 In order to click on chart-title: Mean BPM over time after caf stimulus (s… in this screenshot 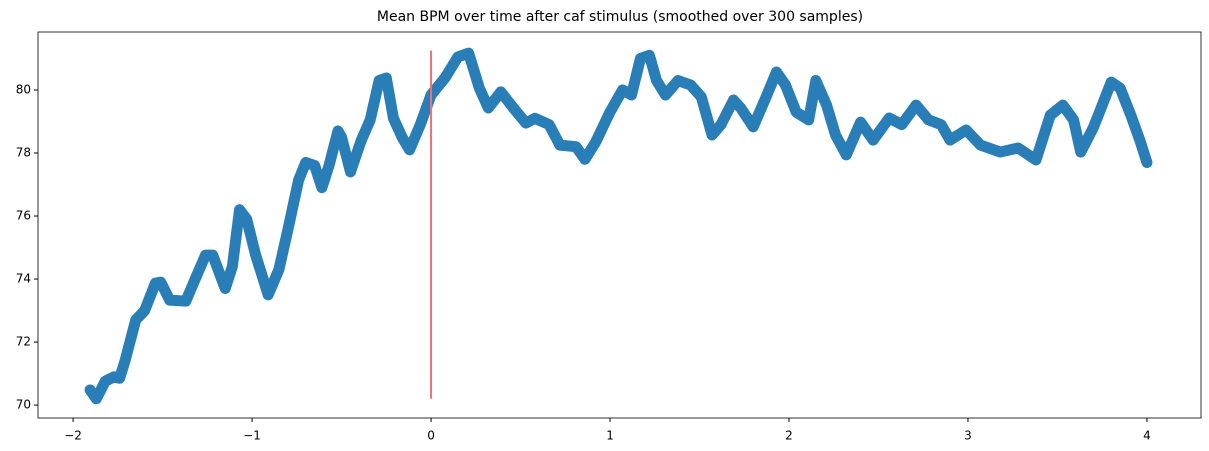, I will do `click(620, 17)`.